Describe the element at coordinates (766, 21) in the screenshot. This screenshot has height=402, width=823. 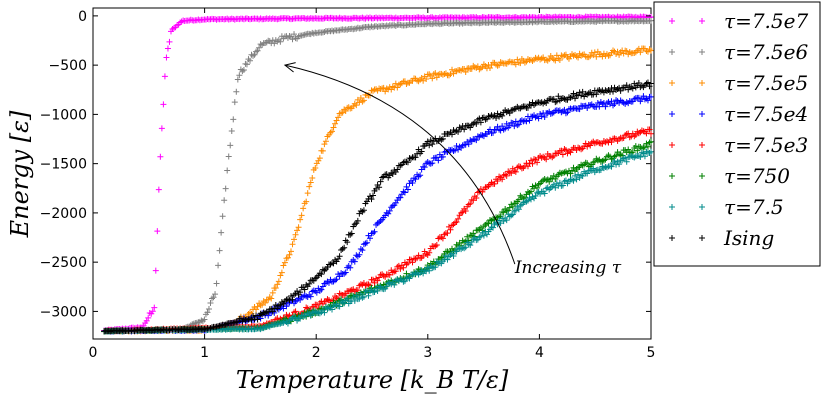
I see `legend-label: τ=7.5e7` at that location.